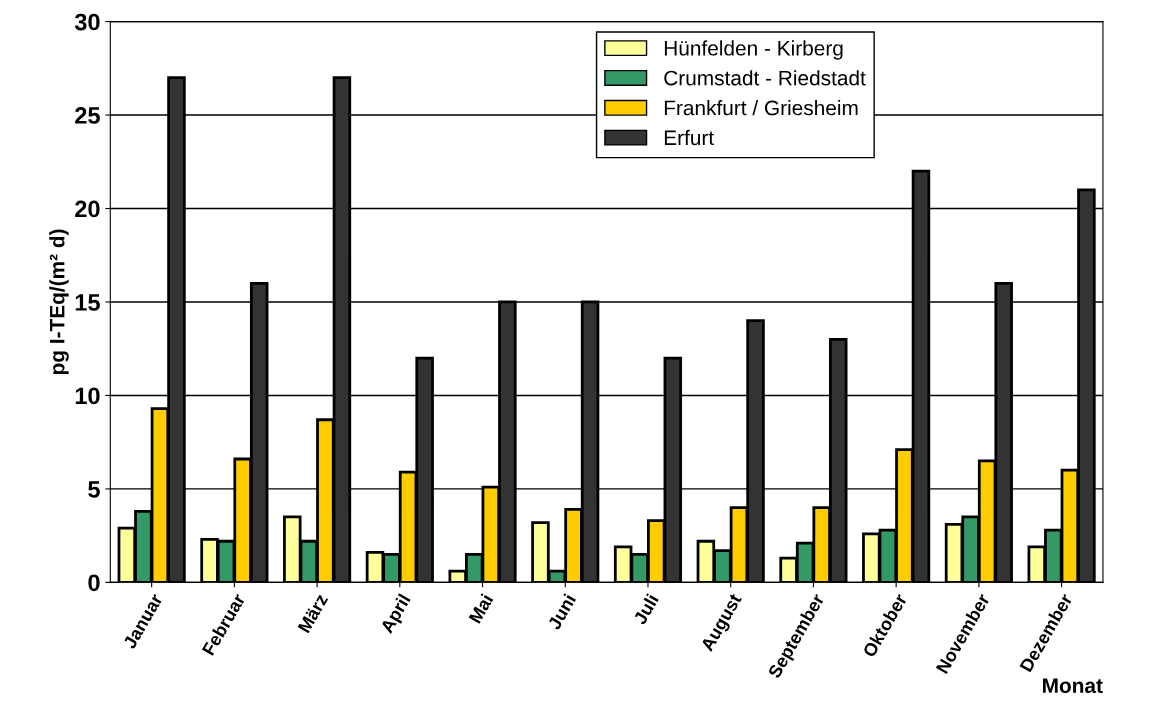 Image resolution: width=1161 pixels, height=719 pixels. I want to click on y-tick-label: 20, so click(87, 209).